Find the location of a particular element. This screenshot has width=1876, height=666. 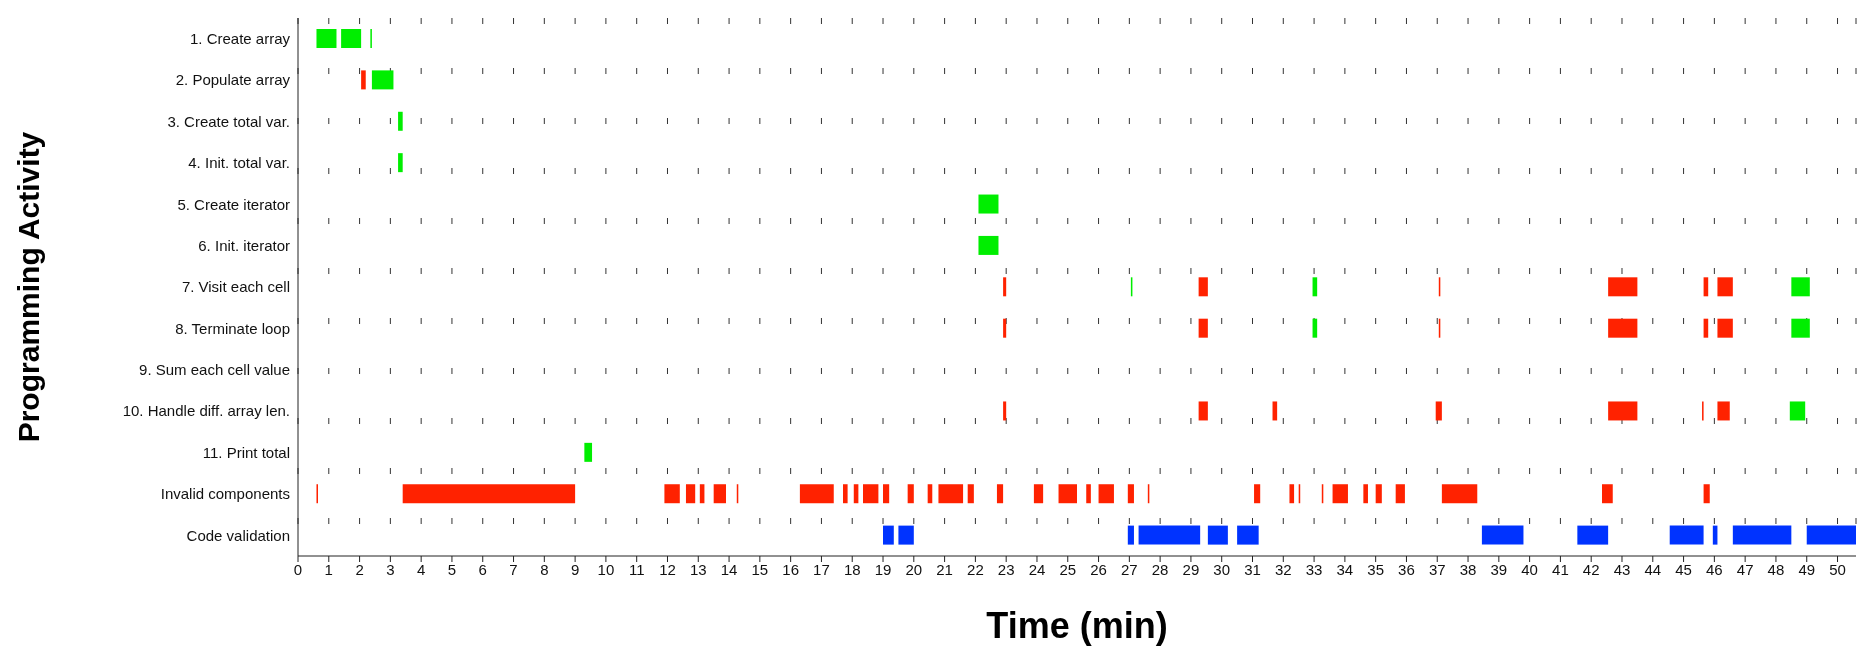

x-tick-label: 42 is located at coordinates (1591, 569).